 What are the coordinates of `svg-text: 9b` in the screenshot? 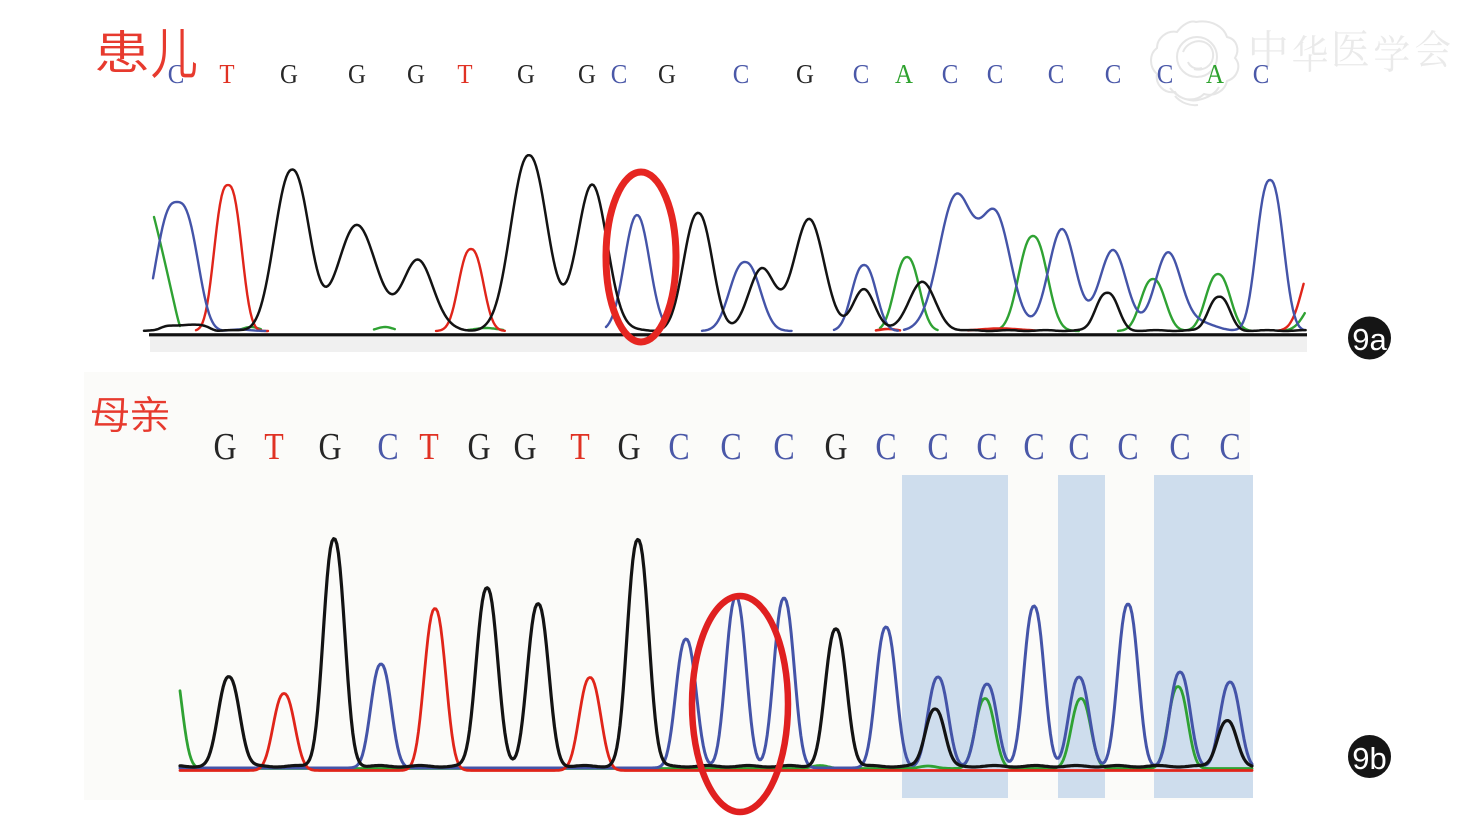 It's located at (1369, 758).